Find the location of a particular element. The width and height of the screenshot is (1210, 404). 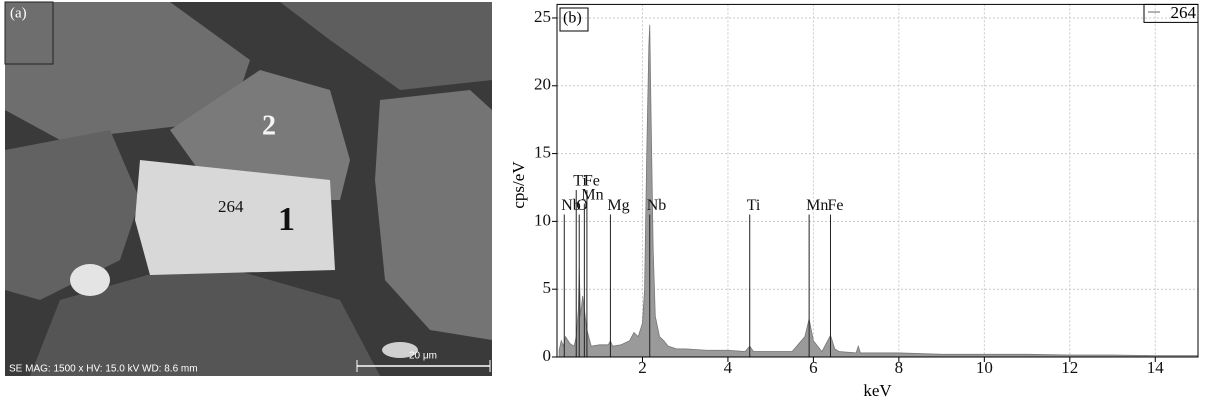

y-tick-label: 0 is located at coordinates (547, 355).